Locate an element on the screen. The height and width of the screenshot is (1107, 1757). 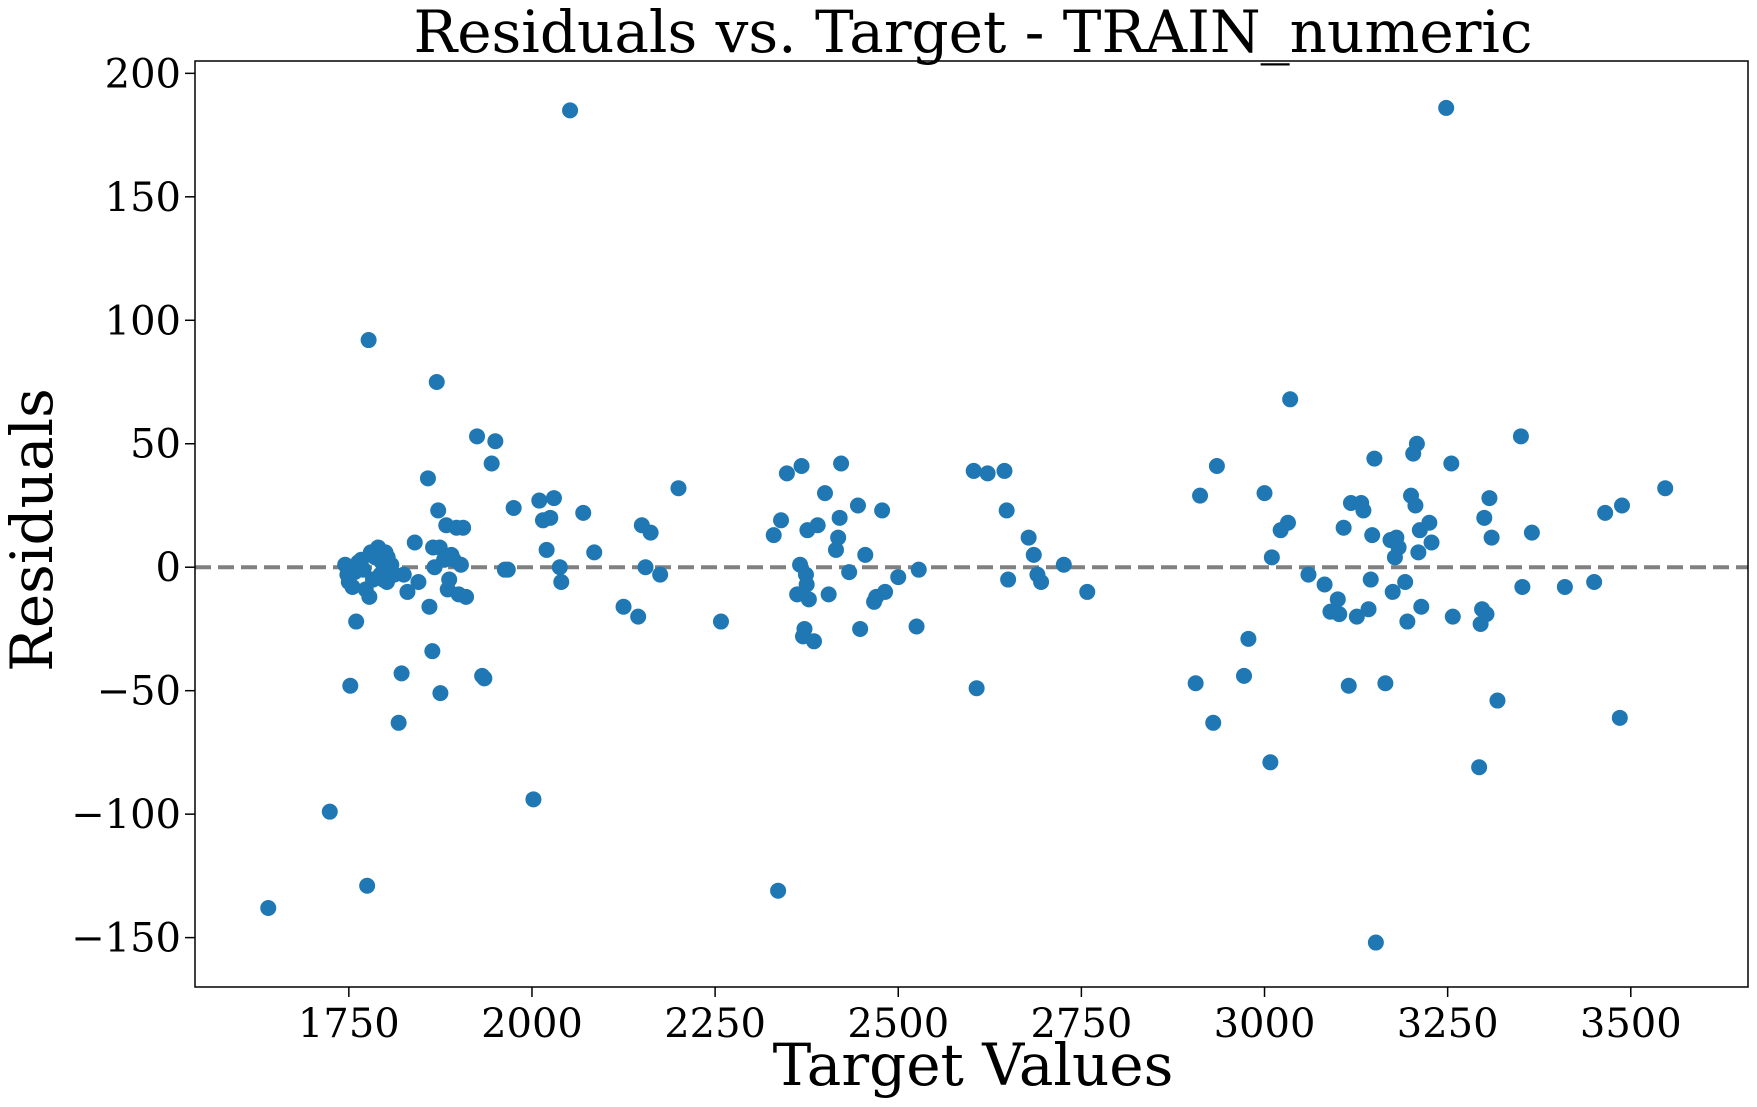
x-tick-label: 3250 is located at coordinates (1448, 1024).